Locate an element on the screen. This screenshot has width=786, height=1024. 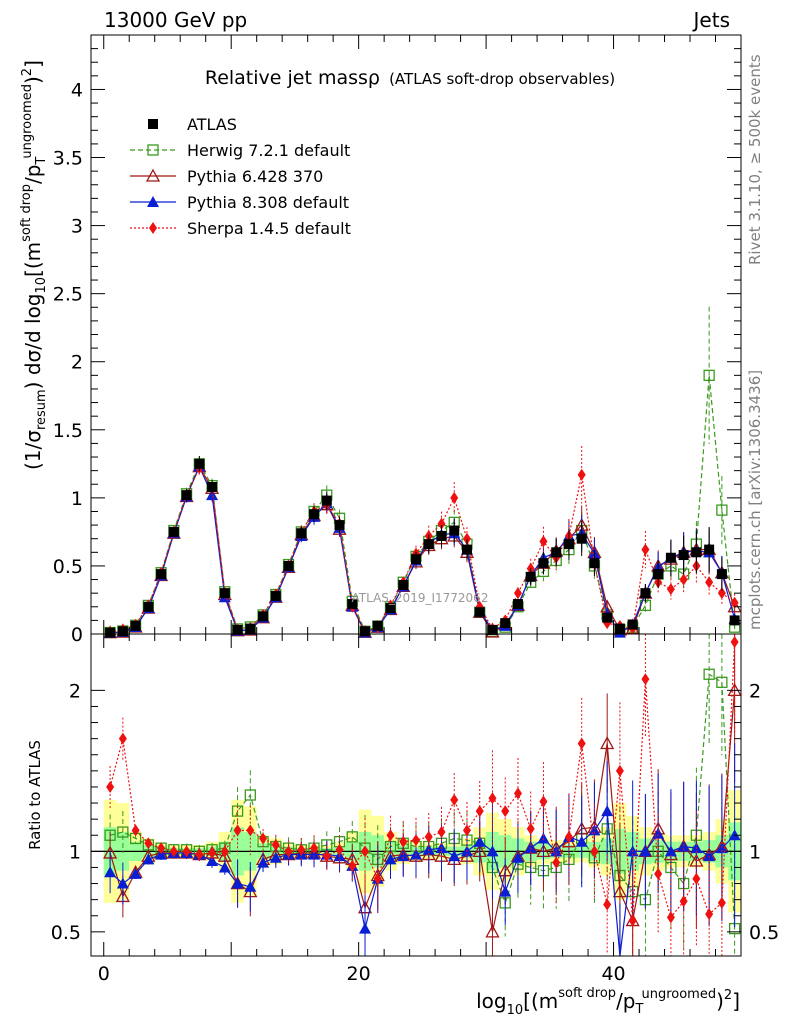
legend-marker-herwig is located at coordinates (153, 150).